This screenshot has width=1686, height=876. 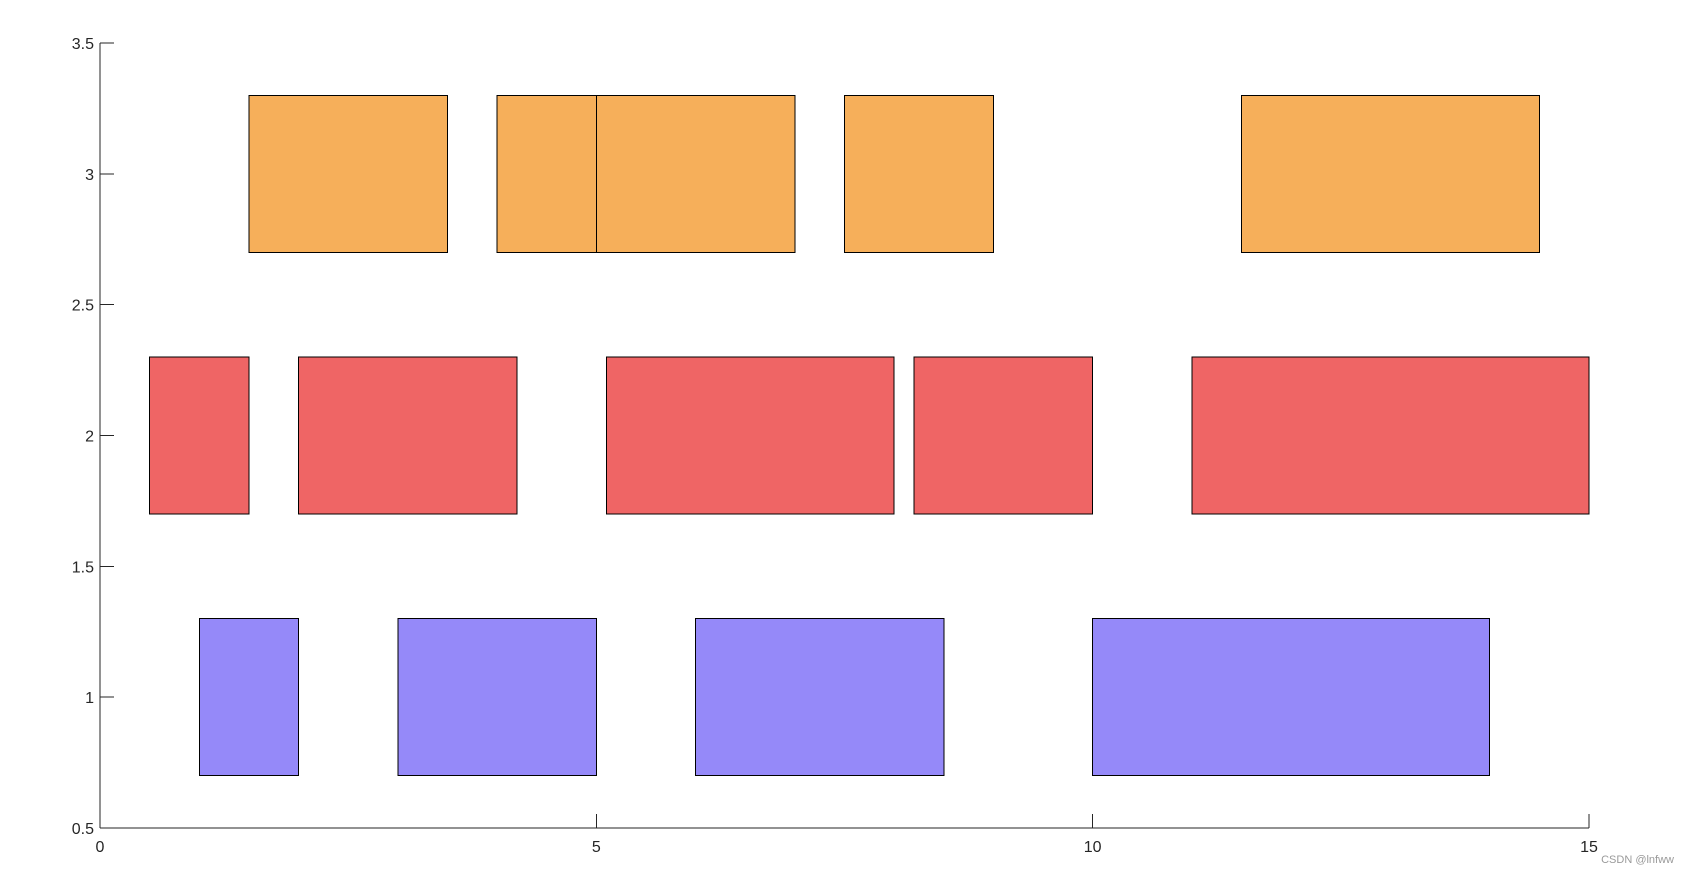 I want to click on y-tick-label: 1, so click(x=89, y=698).